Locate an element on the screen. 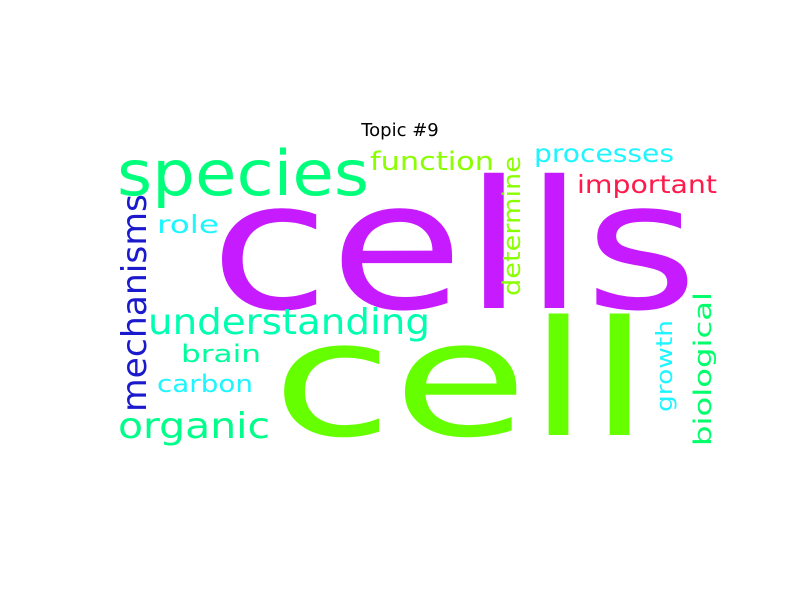  chart-title: Topic #9 is located at coordinates (400, 130).